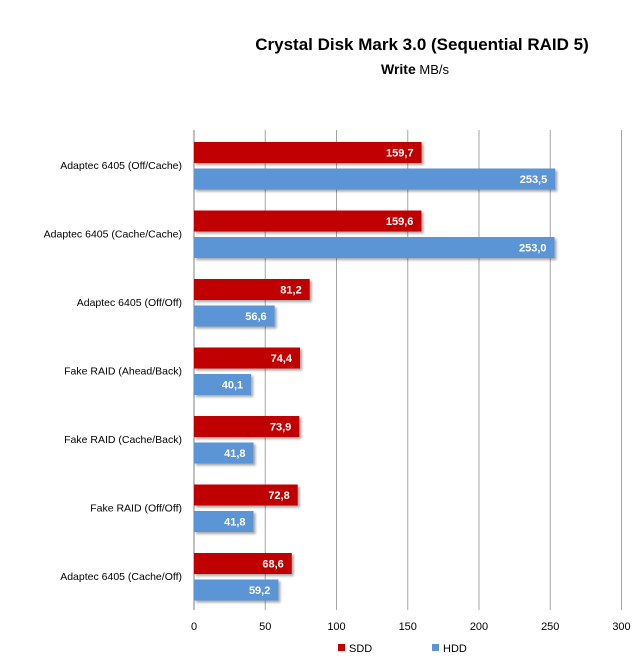 Image resolution: width=640 pixels, height=660 pixels. What do you see at coordinates (121, 577) in the screenshot?
I see `category-label: Adaptec 6405 (Cache/Off)` at bounding box center [121, 577].